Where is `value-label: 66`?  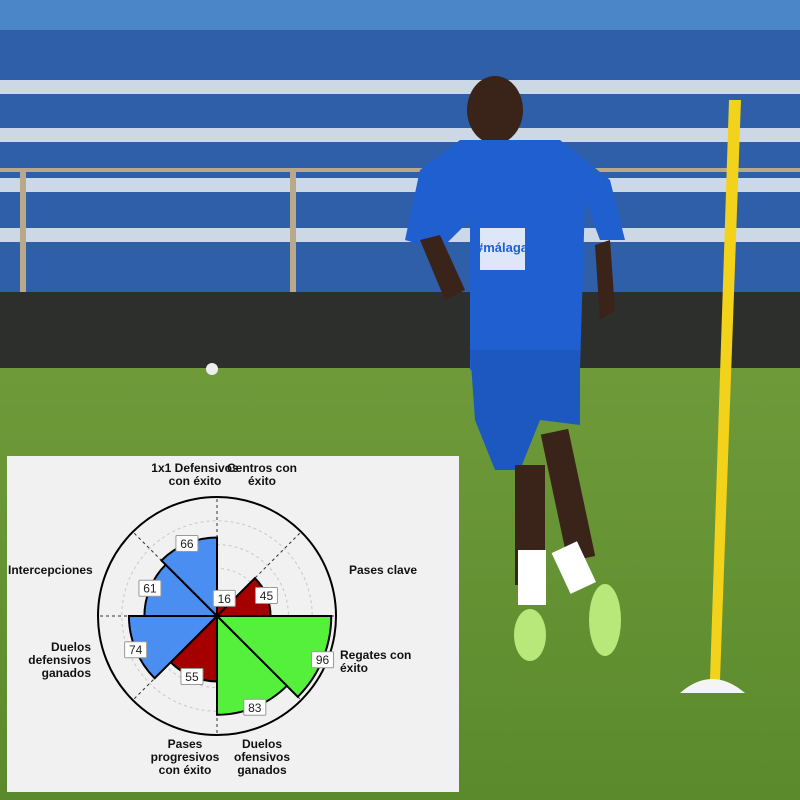 value-label: 66 is located at coordinates (187, 544).